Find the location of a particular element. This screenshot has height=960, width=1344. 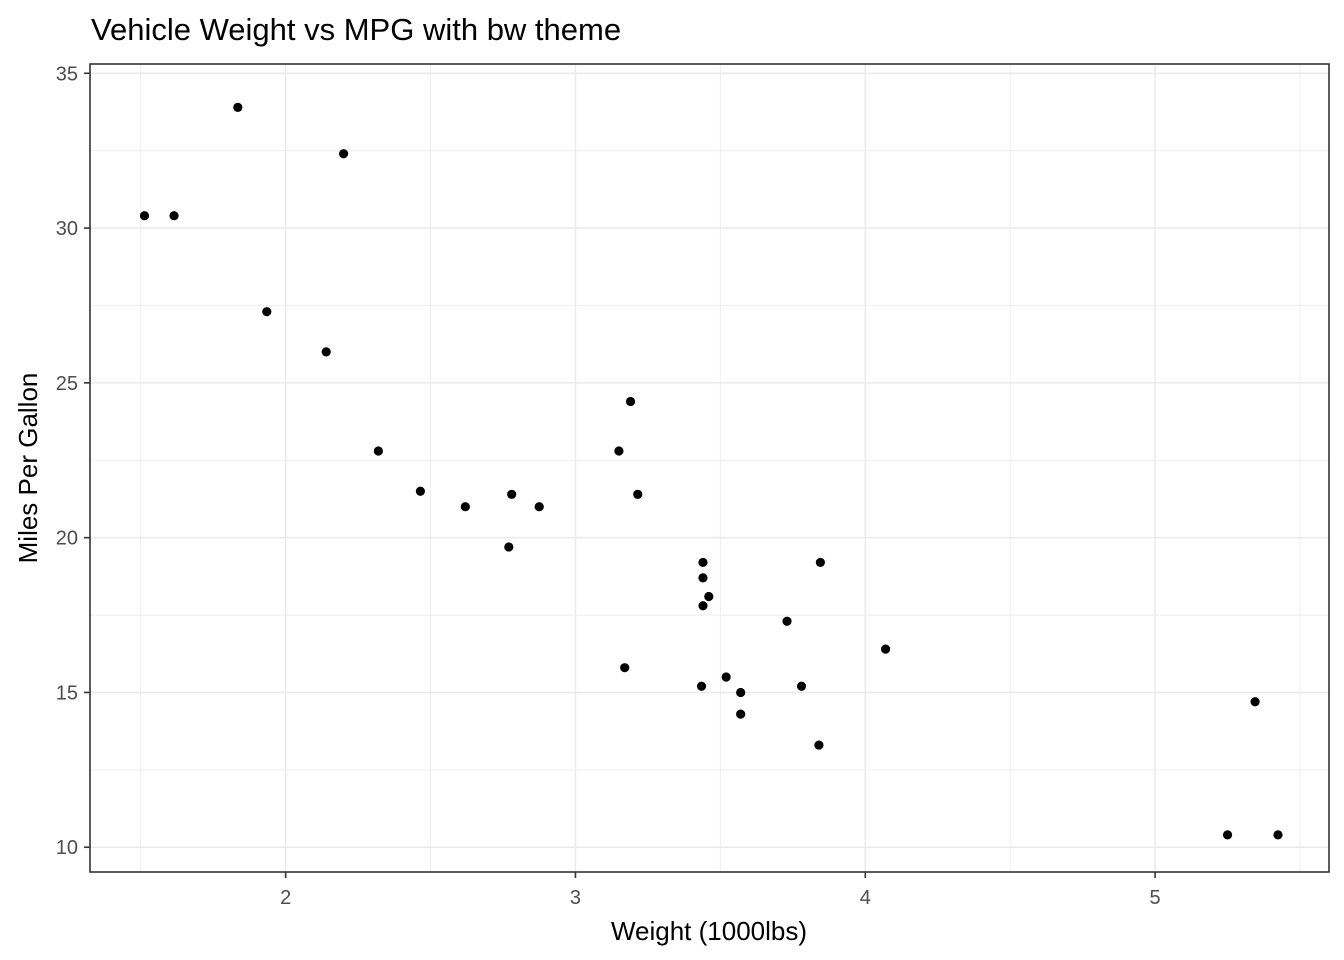

y-axis-title: Miles Per Gallon is located at coordinates (28, 468).